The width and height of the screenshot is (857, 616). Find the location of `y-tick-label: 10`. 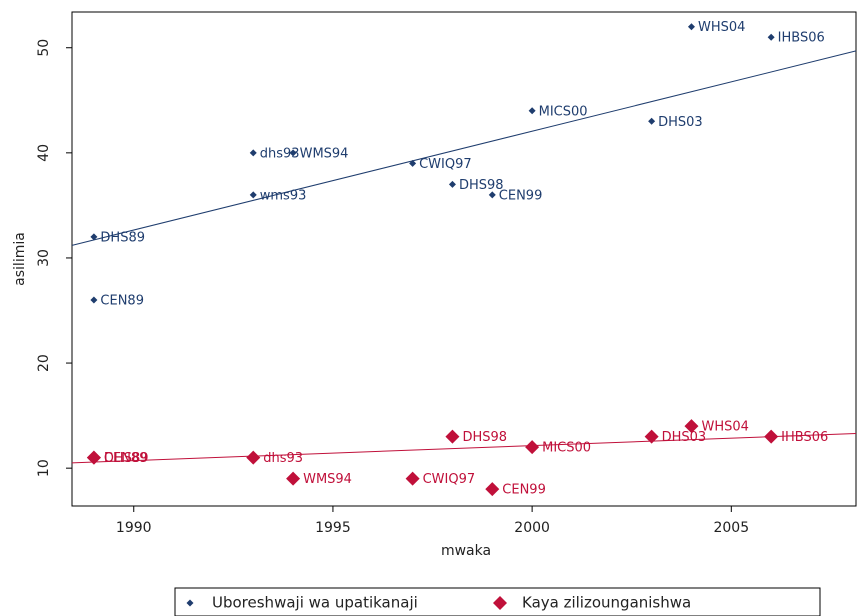

y-tick-label: 10 is located at coordinates (44, 468).